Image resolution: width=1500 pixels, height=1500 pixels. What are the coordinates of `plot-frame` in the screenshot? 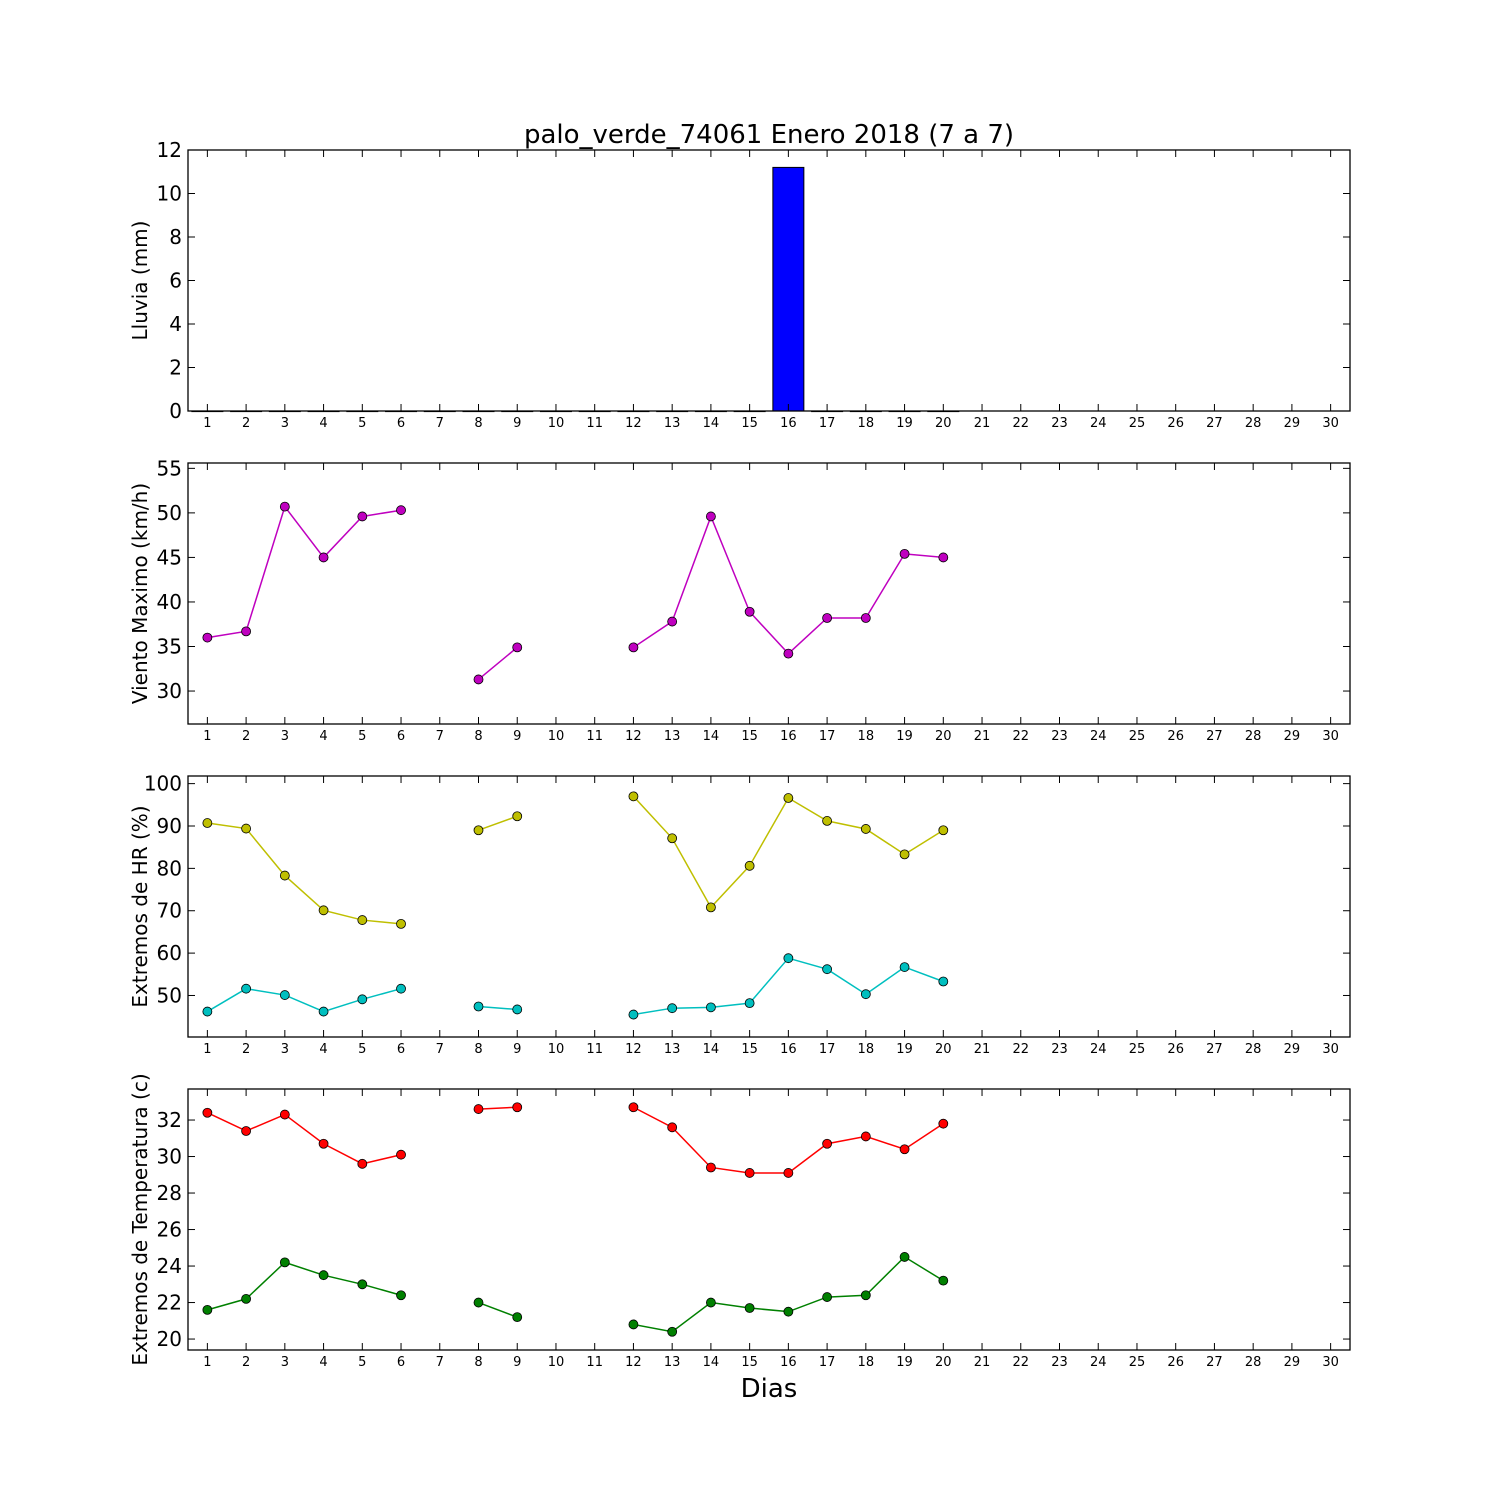 It's located at (769, 1219).